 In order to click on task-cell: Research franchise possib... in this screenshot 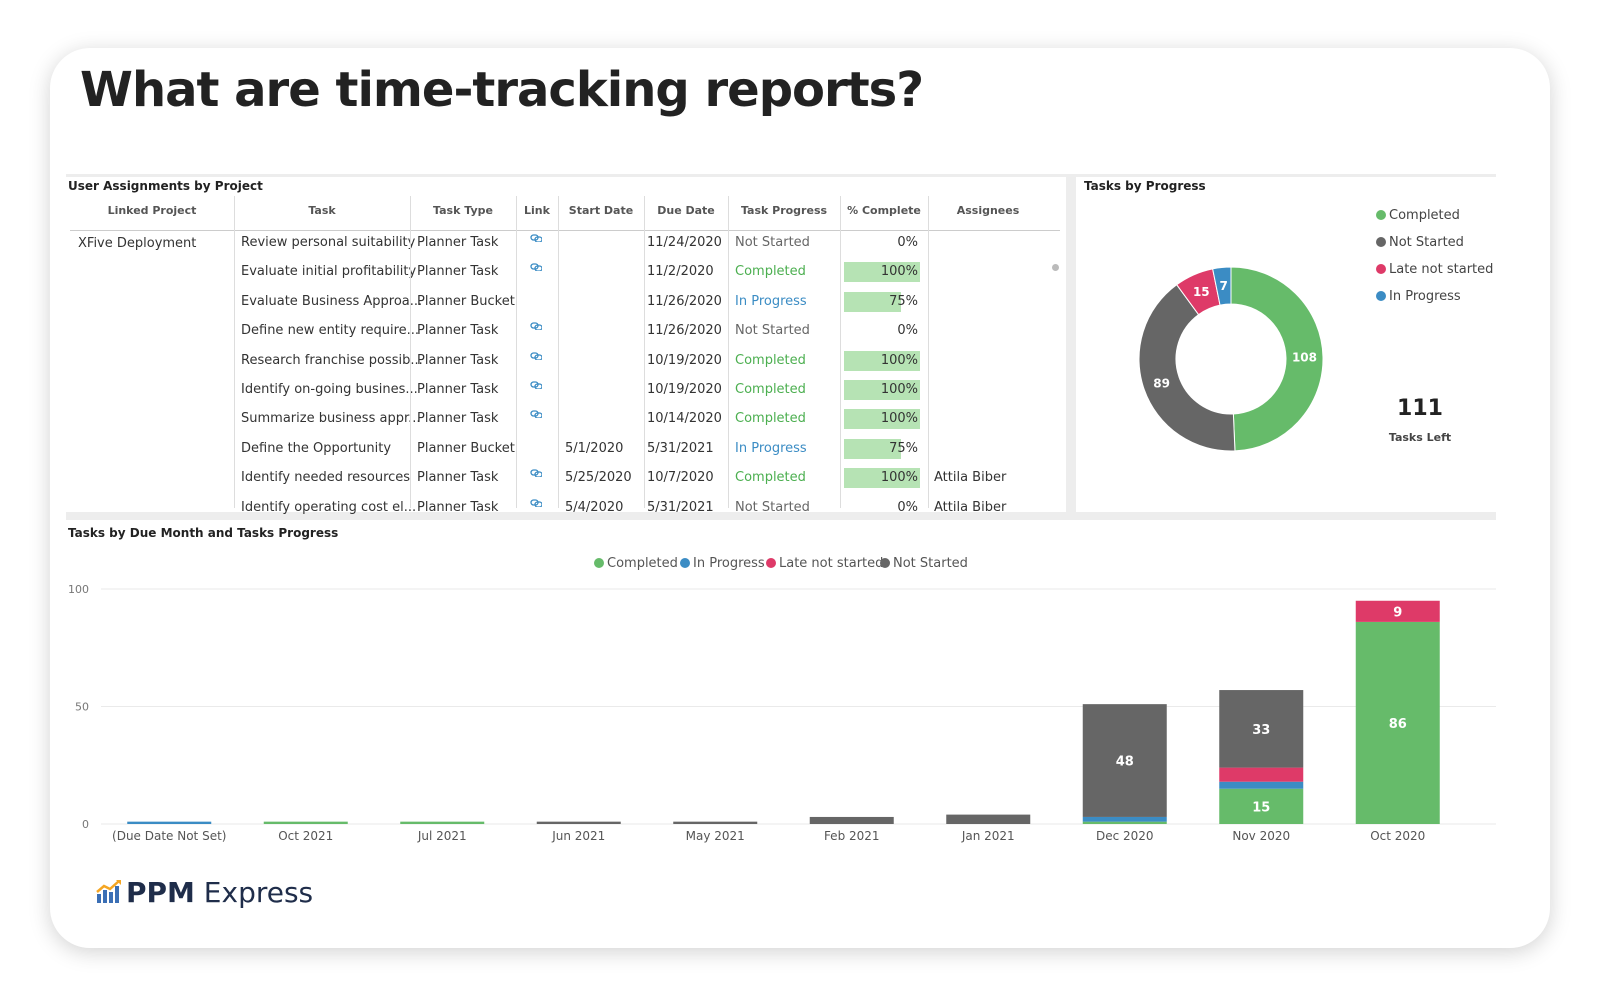, I will do `click(332, 360)`.